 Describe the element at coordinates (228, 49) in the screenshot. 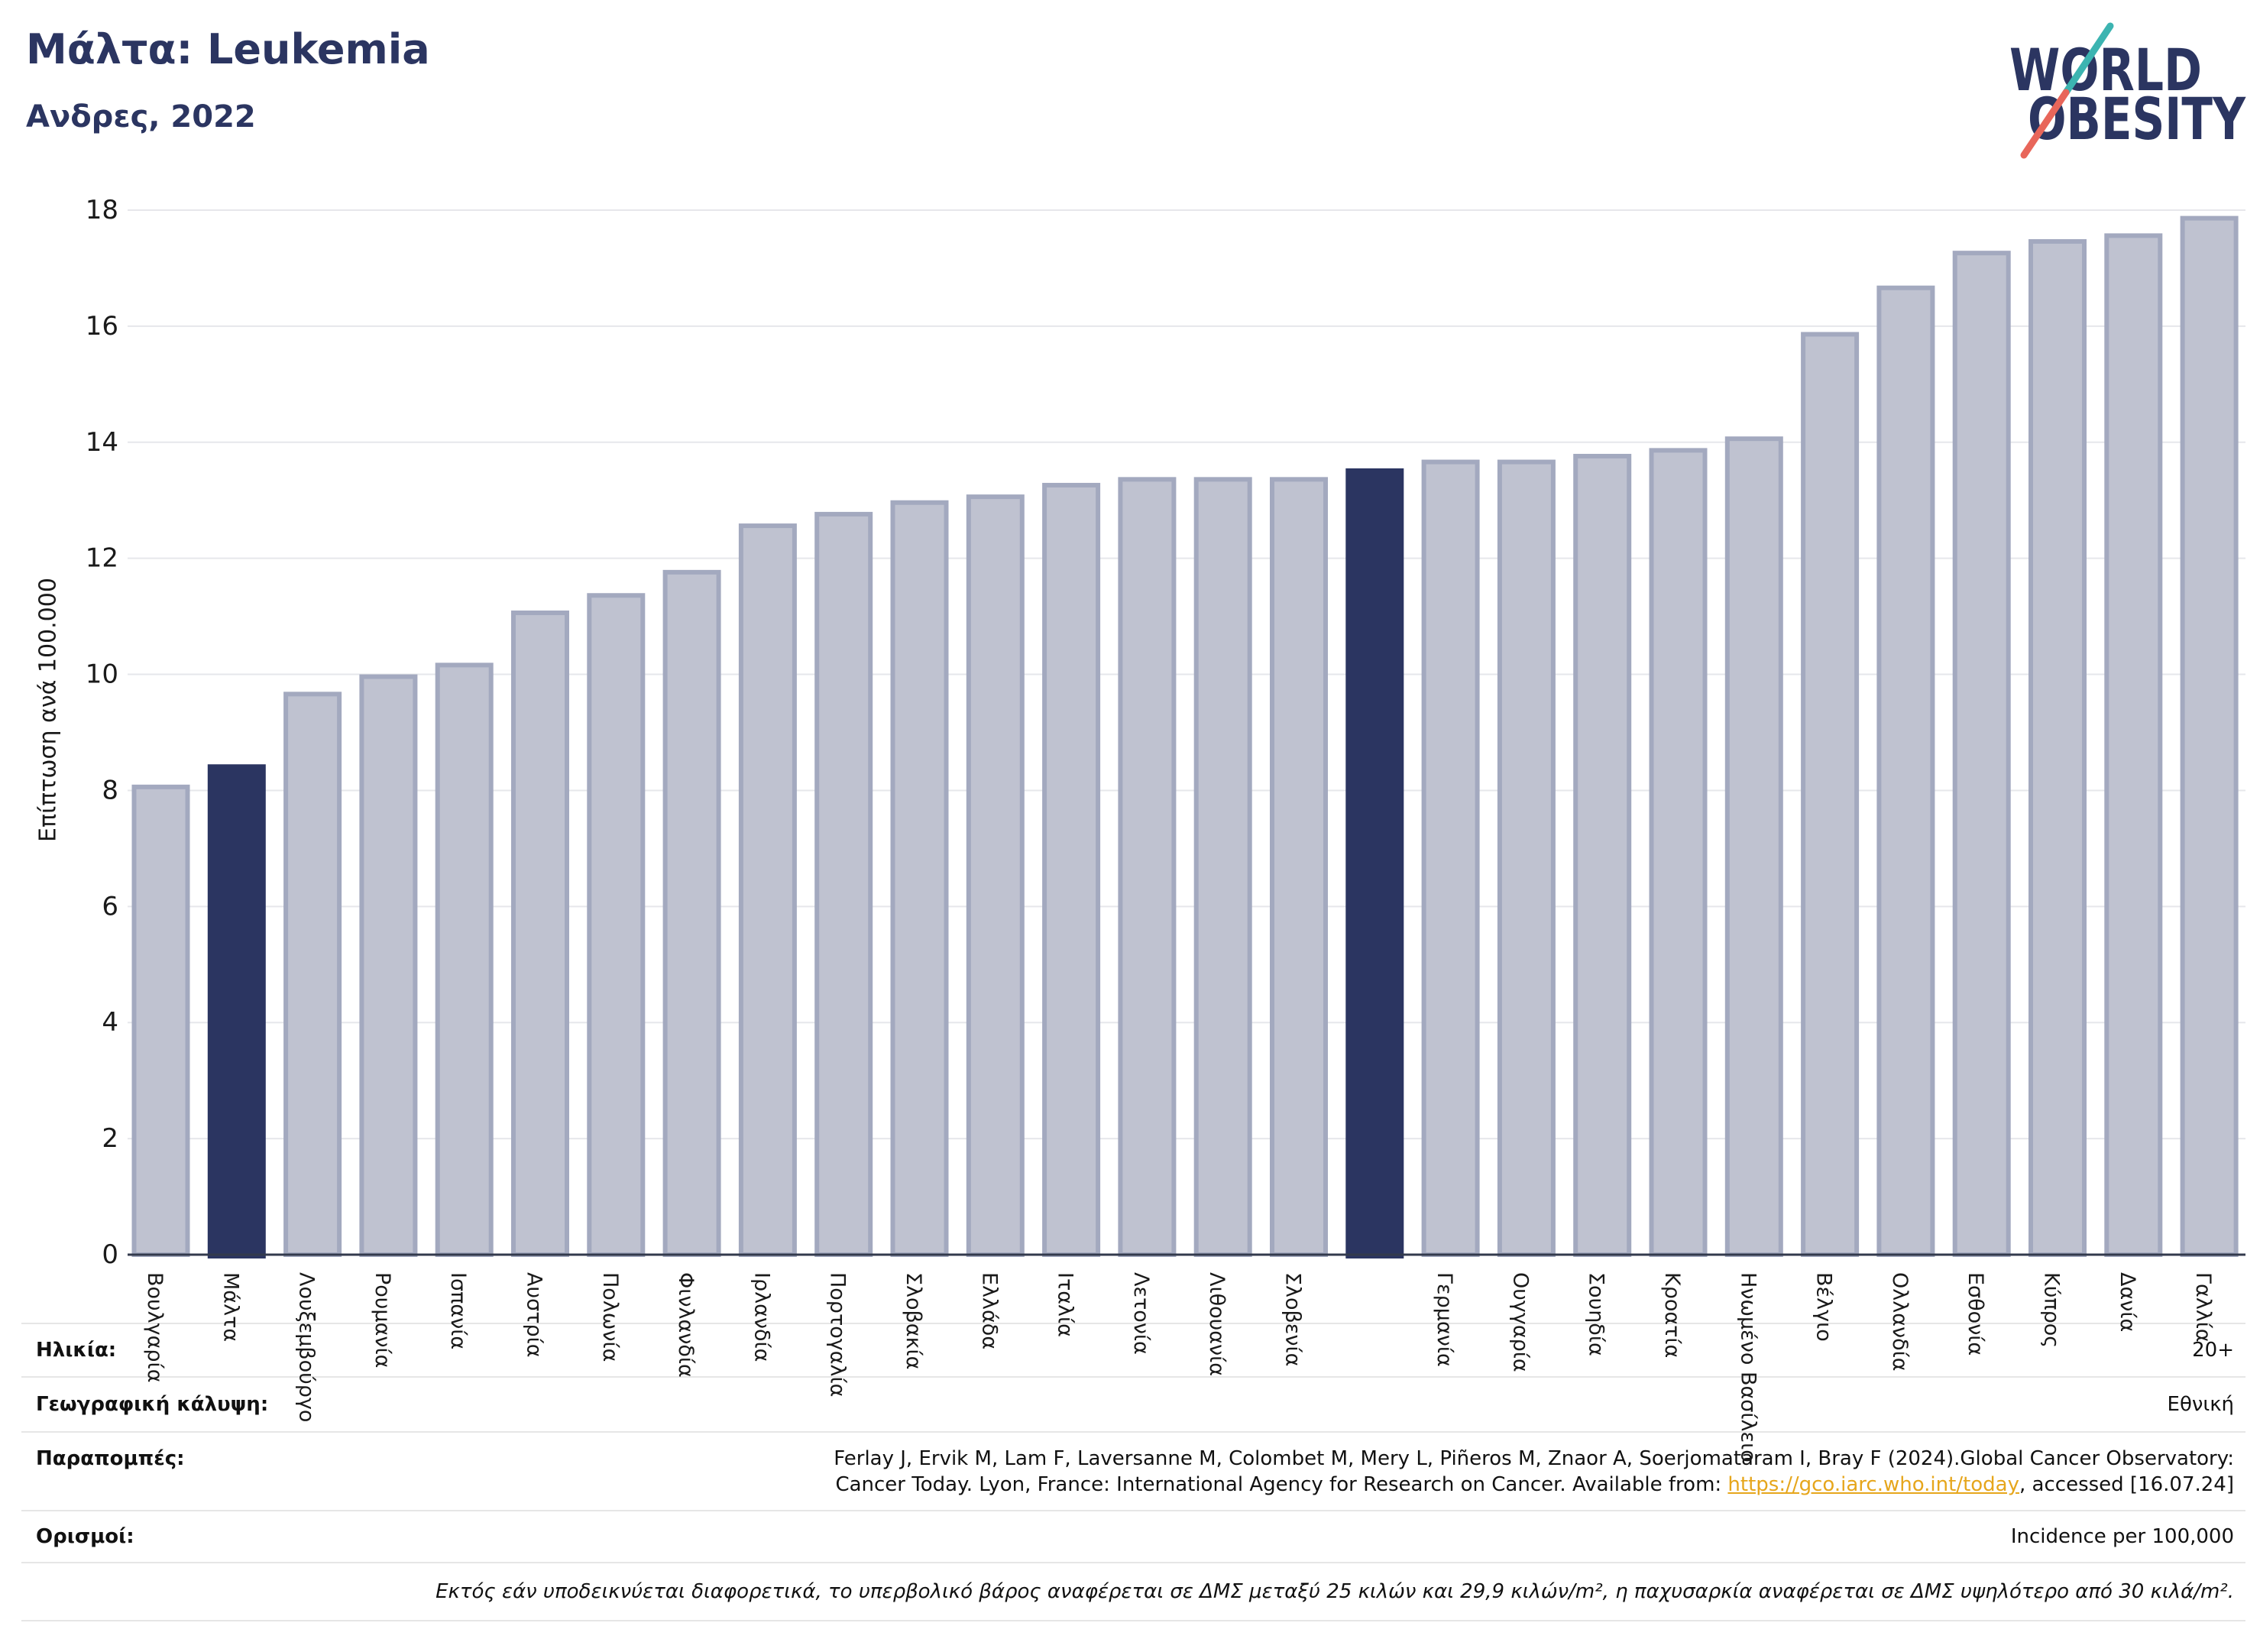

I see `chart-title: Μάλτα: Leukemia` at that location.